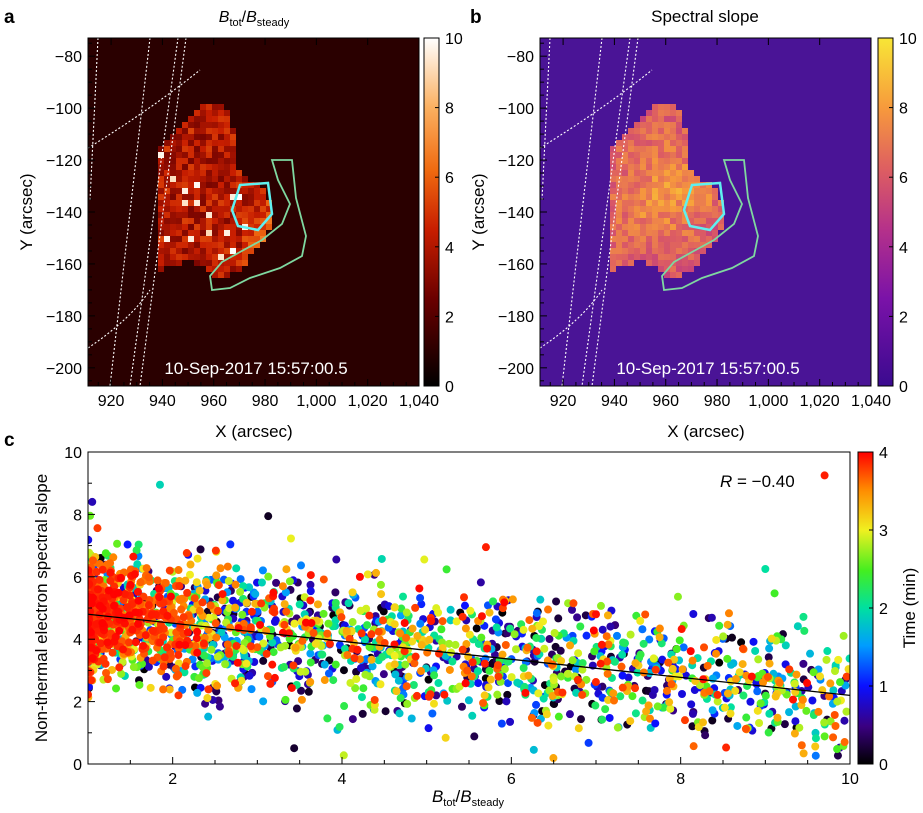 The height and width of the screenshot is (813, 923). I want to click on xlabel-c-sub1: tot, so click(449, 803).